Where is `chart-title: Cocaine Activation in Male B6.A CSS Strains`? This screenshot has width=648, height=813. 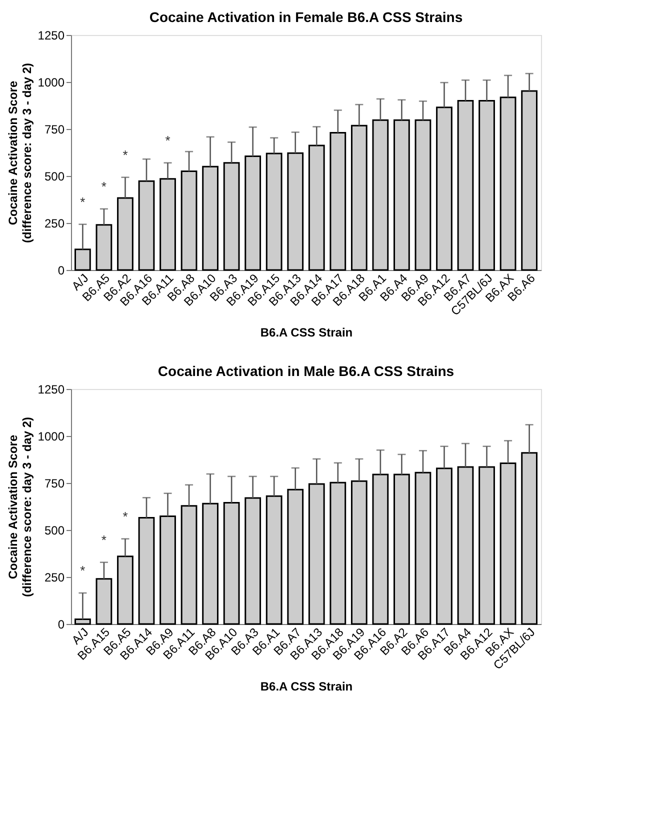 chart-title: Cocaine Activation in Male B6.A CSS Strains is located at coordinates (306, 371).